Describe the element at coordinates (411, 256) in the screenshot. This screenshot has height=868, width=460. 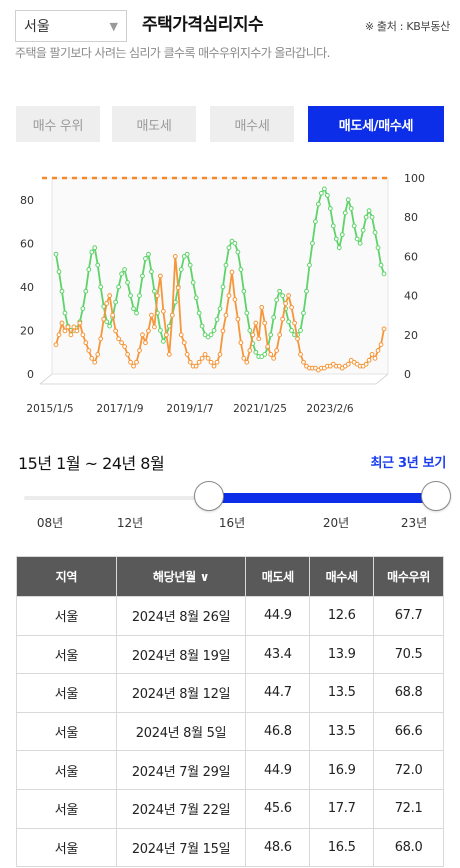
I see `y-right-tick-label: 60` at that location.